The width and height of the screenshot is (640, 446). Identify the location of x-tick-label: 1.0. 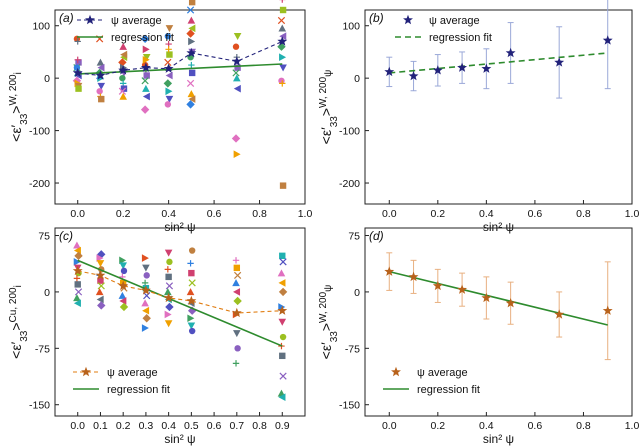
(632, 426).